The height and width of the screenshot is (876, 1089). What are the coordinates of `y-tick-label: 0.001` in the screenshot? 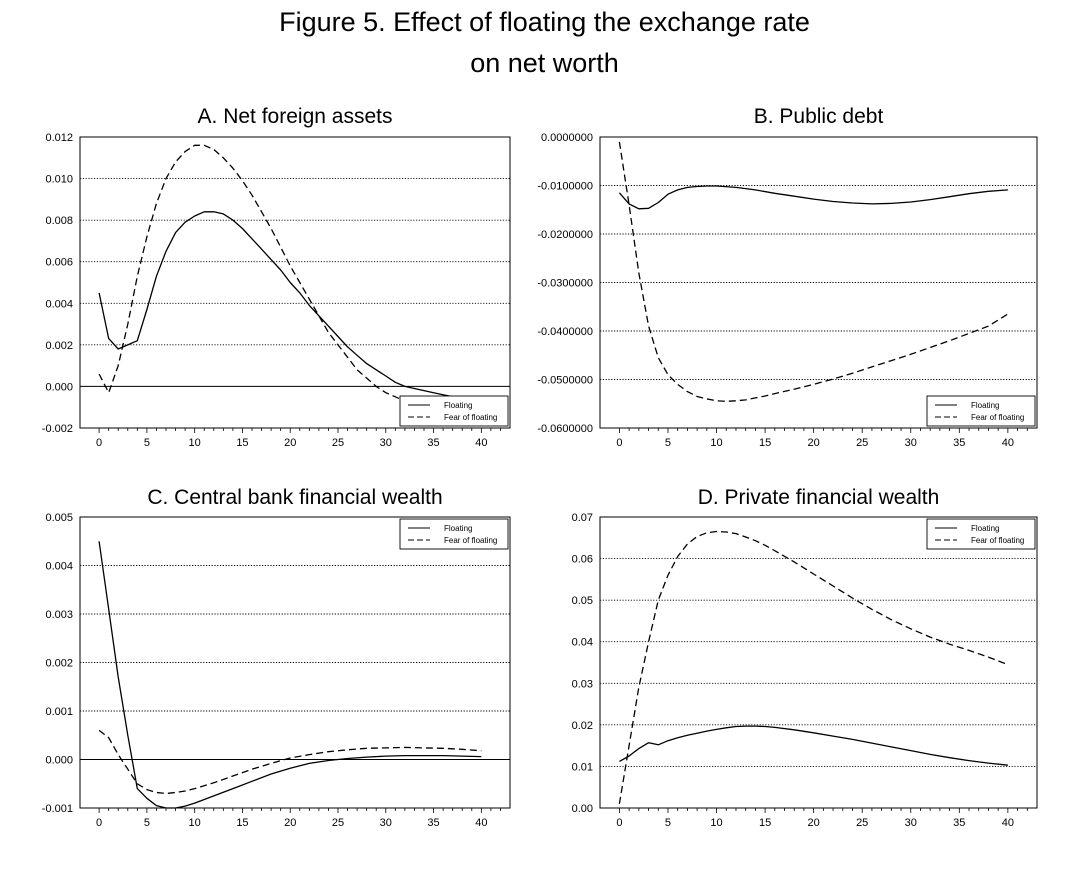 It's located at (59, 712).